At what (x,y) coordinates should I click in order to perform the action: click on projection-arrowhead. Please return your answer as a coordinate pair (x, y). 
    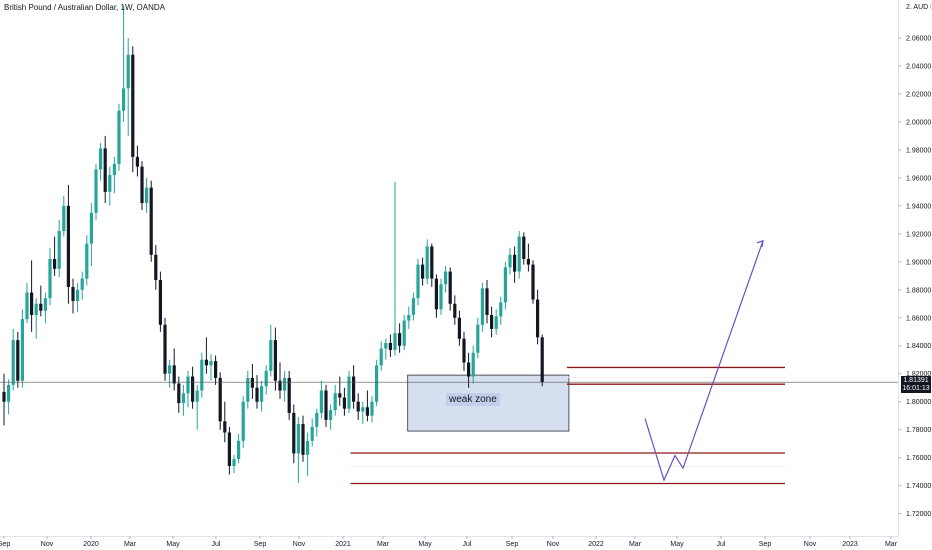
    Looking at the image, I should click on (760, 243).